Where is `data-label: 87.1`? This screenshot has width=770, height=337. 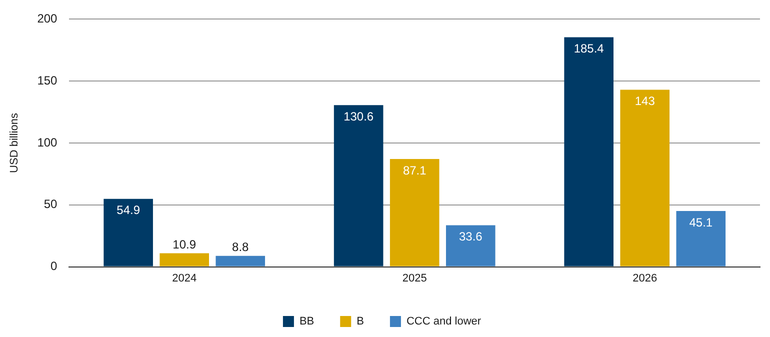
data-label: 87.1 is located at coordinates (414, 170).